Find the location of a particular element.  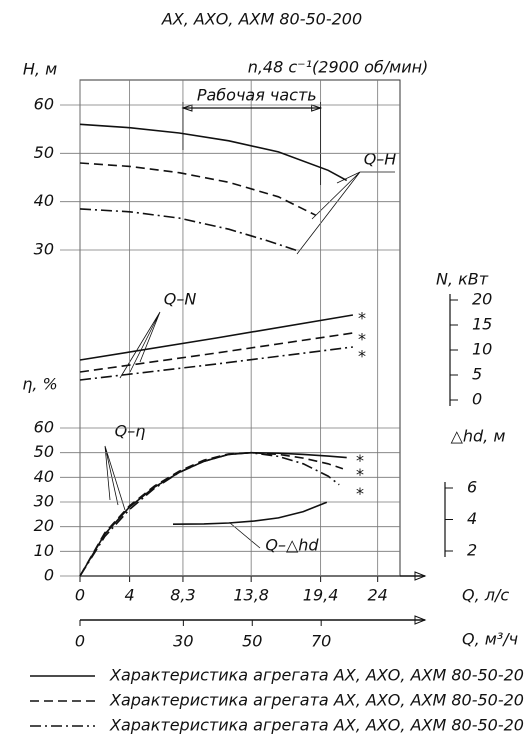

leader-qeta is located at coordinates (115, 478).